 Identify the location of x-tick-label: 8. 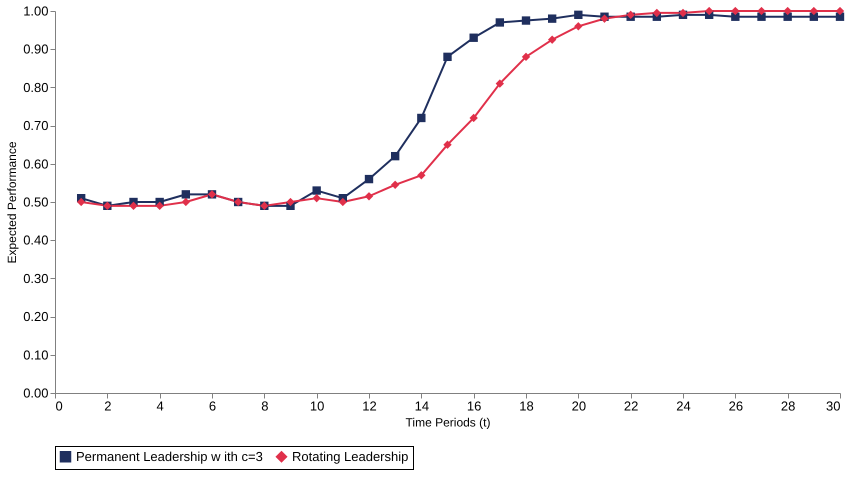
(264, 406).